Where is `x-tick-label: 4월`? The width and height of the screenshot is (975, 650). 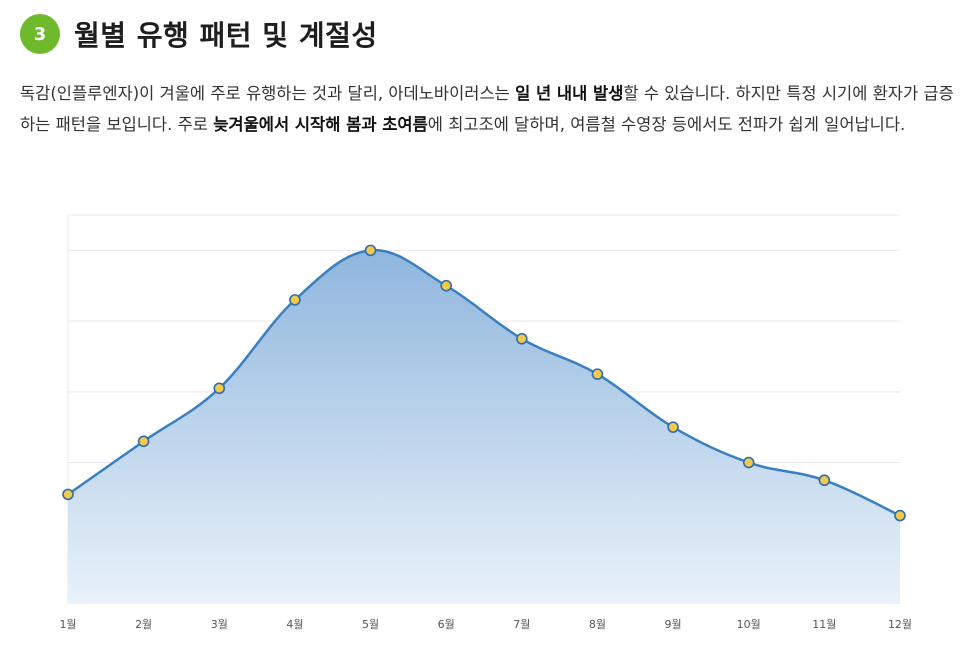 x-tick-label: 4월 is located at coordinates (294, 624).